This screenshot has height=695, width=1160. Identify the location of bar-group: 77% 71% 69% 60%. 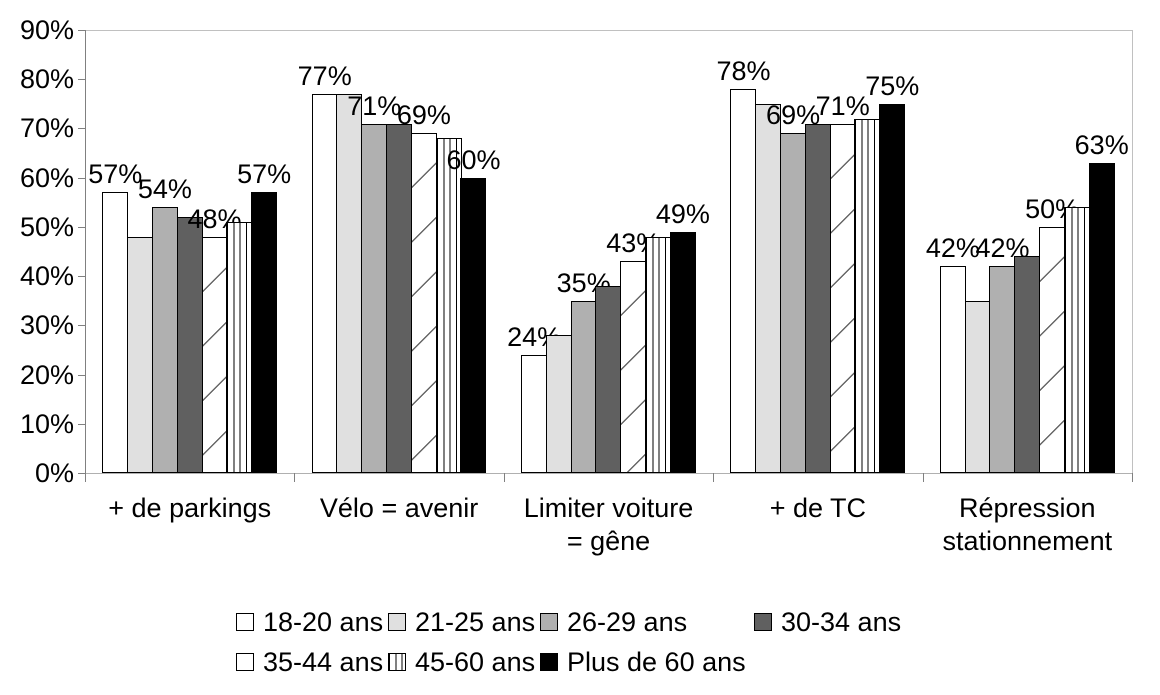
(398, 251).